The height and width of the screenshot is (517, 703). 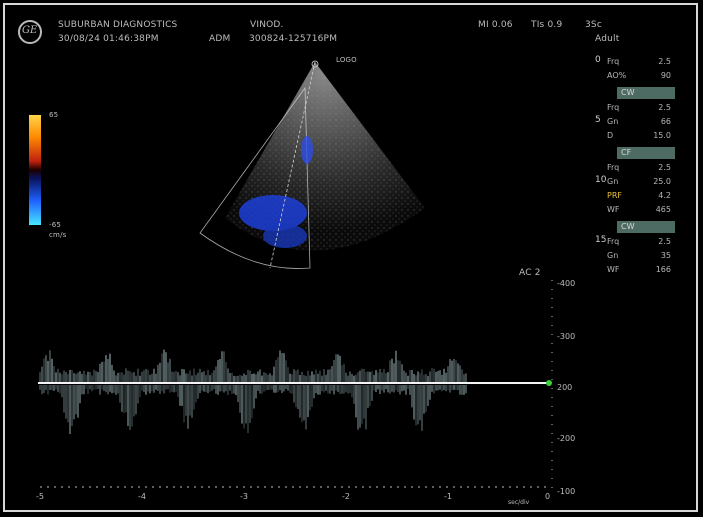 What do you see at coordinates (601, 240) in the screenshot?
I see `depth-marker: 15` at bounding box center [601, 240].